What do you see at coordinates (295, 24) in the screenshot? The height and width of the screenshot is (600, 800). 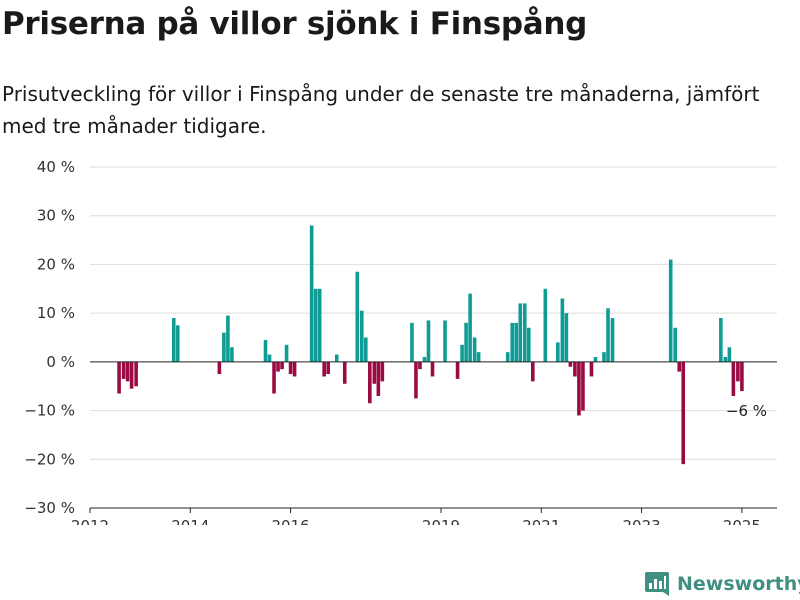 I see `chart-title: Priserna på villor sjönk i Finspång` at bounding box center [295, 24].